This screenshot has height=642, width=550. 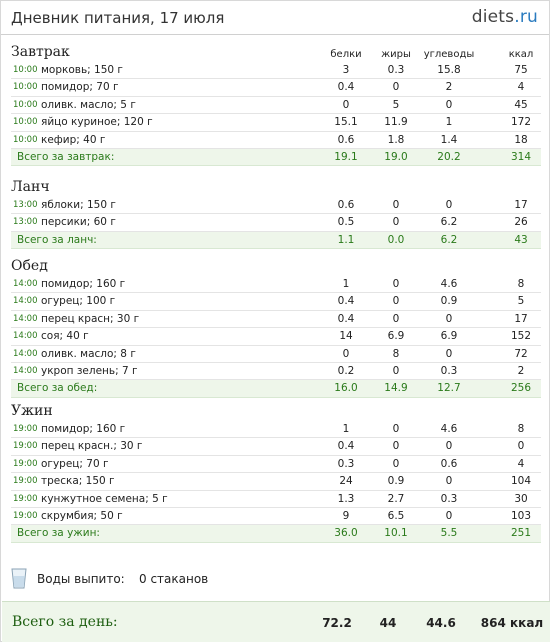 I want to click on meal-total-row: Всего за ужин: 36.0 10.1 5.5 251, so click(x=276, y=534).